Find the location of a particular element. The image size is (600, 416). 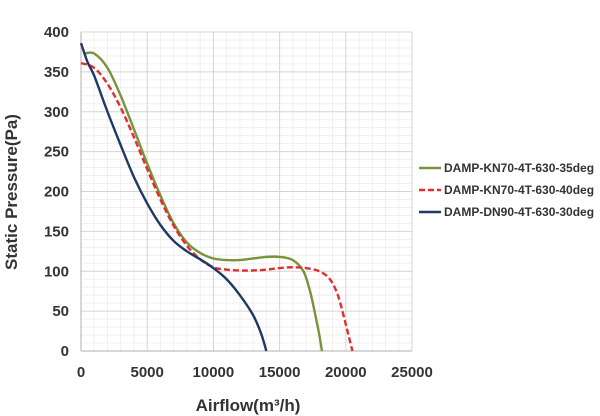

legend-item: DAMP-DN90-4T-630-30deg is located at coordinates (506, 212).